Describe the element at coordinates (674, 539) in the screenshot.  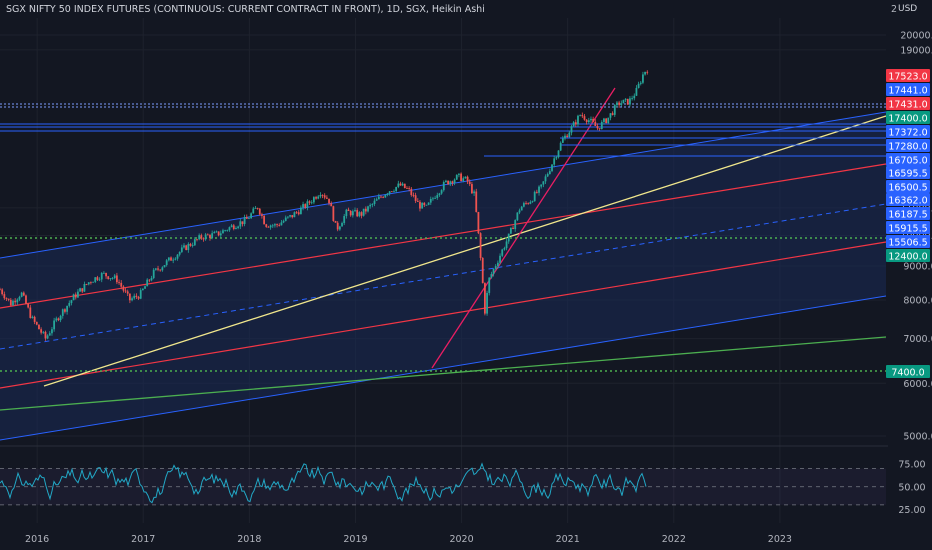
I see `time-tick-label: 2022` at that location.